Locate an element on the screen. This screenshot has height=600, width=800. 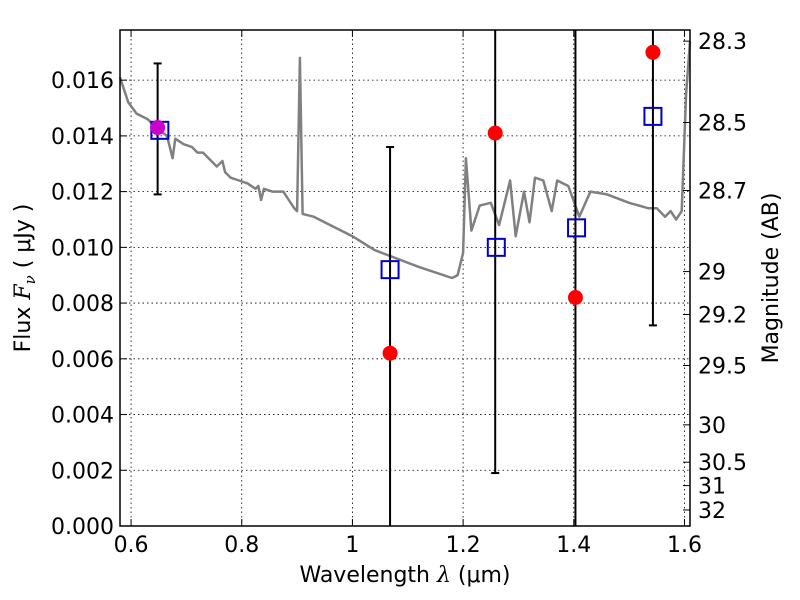
y-tick-label: 0.002 is located at coordinates (82, 471).